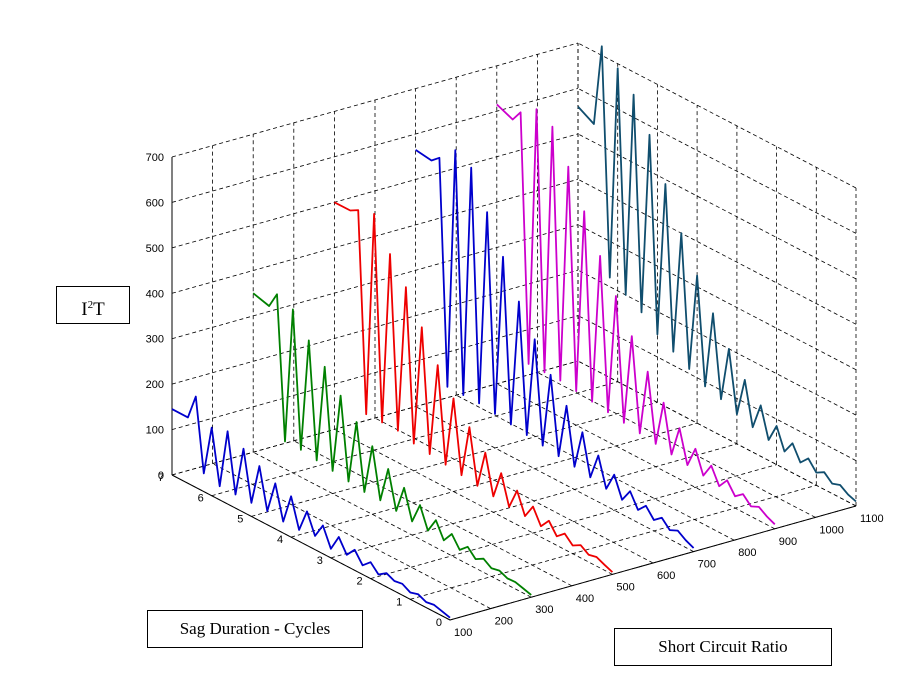 This screenshot has height=692, width=900. Describe the element at coordinates (84, 309) in the screenshot. I see `z-axis-label-base: I` at that location.